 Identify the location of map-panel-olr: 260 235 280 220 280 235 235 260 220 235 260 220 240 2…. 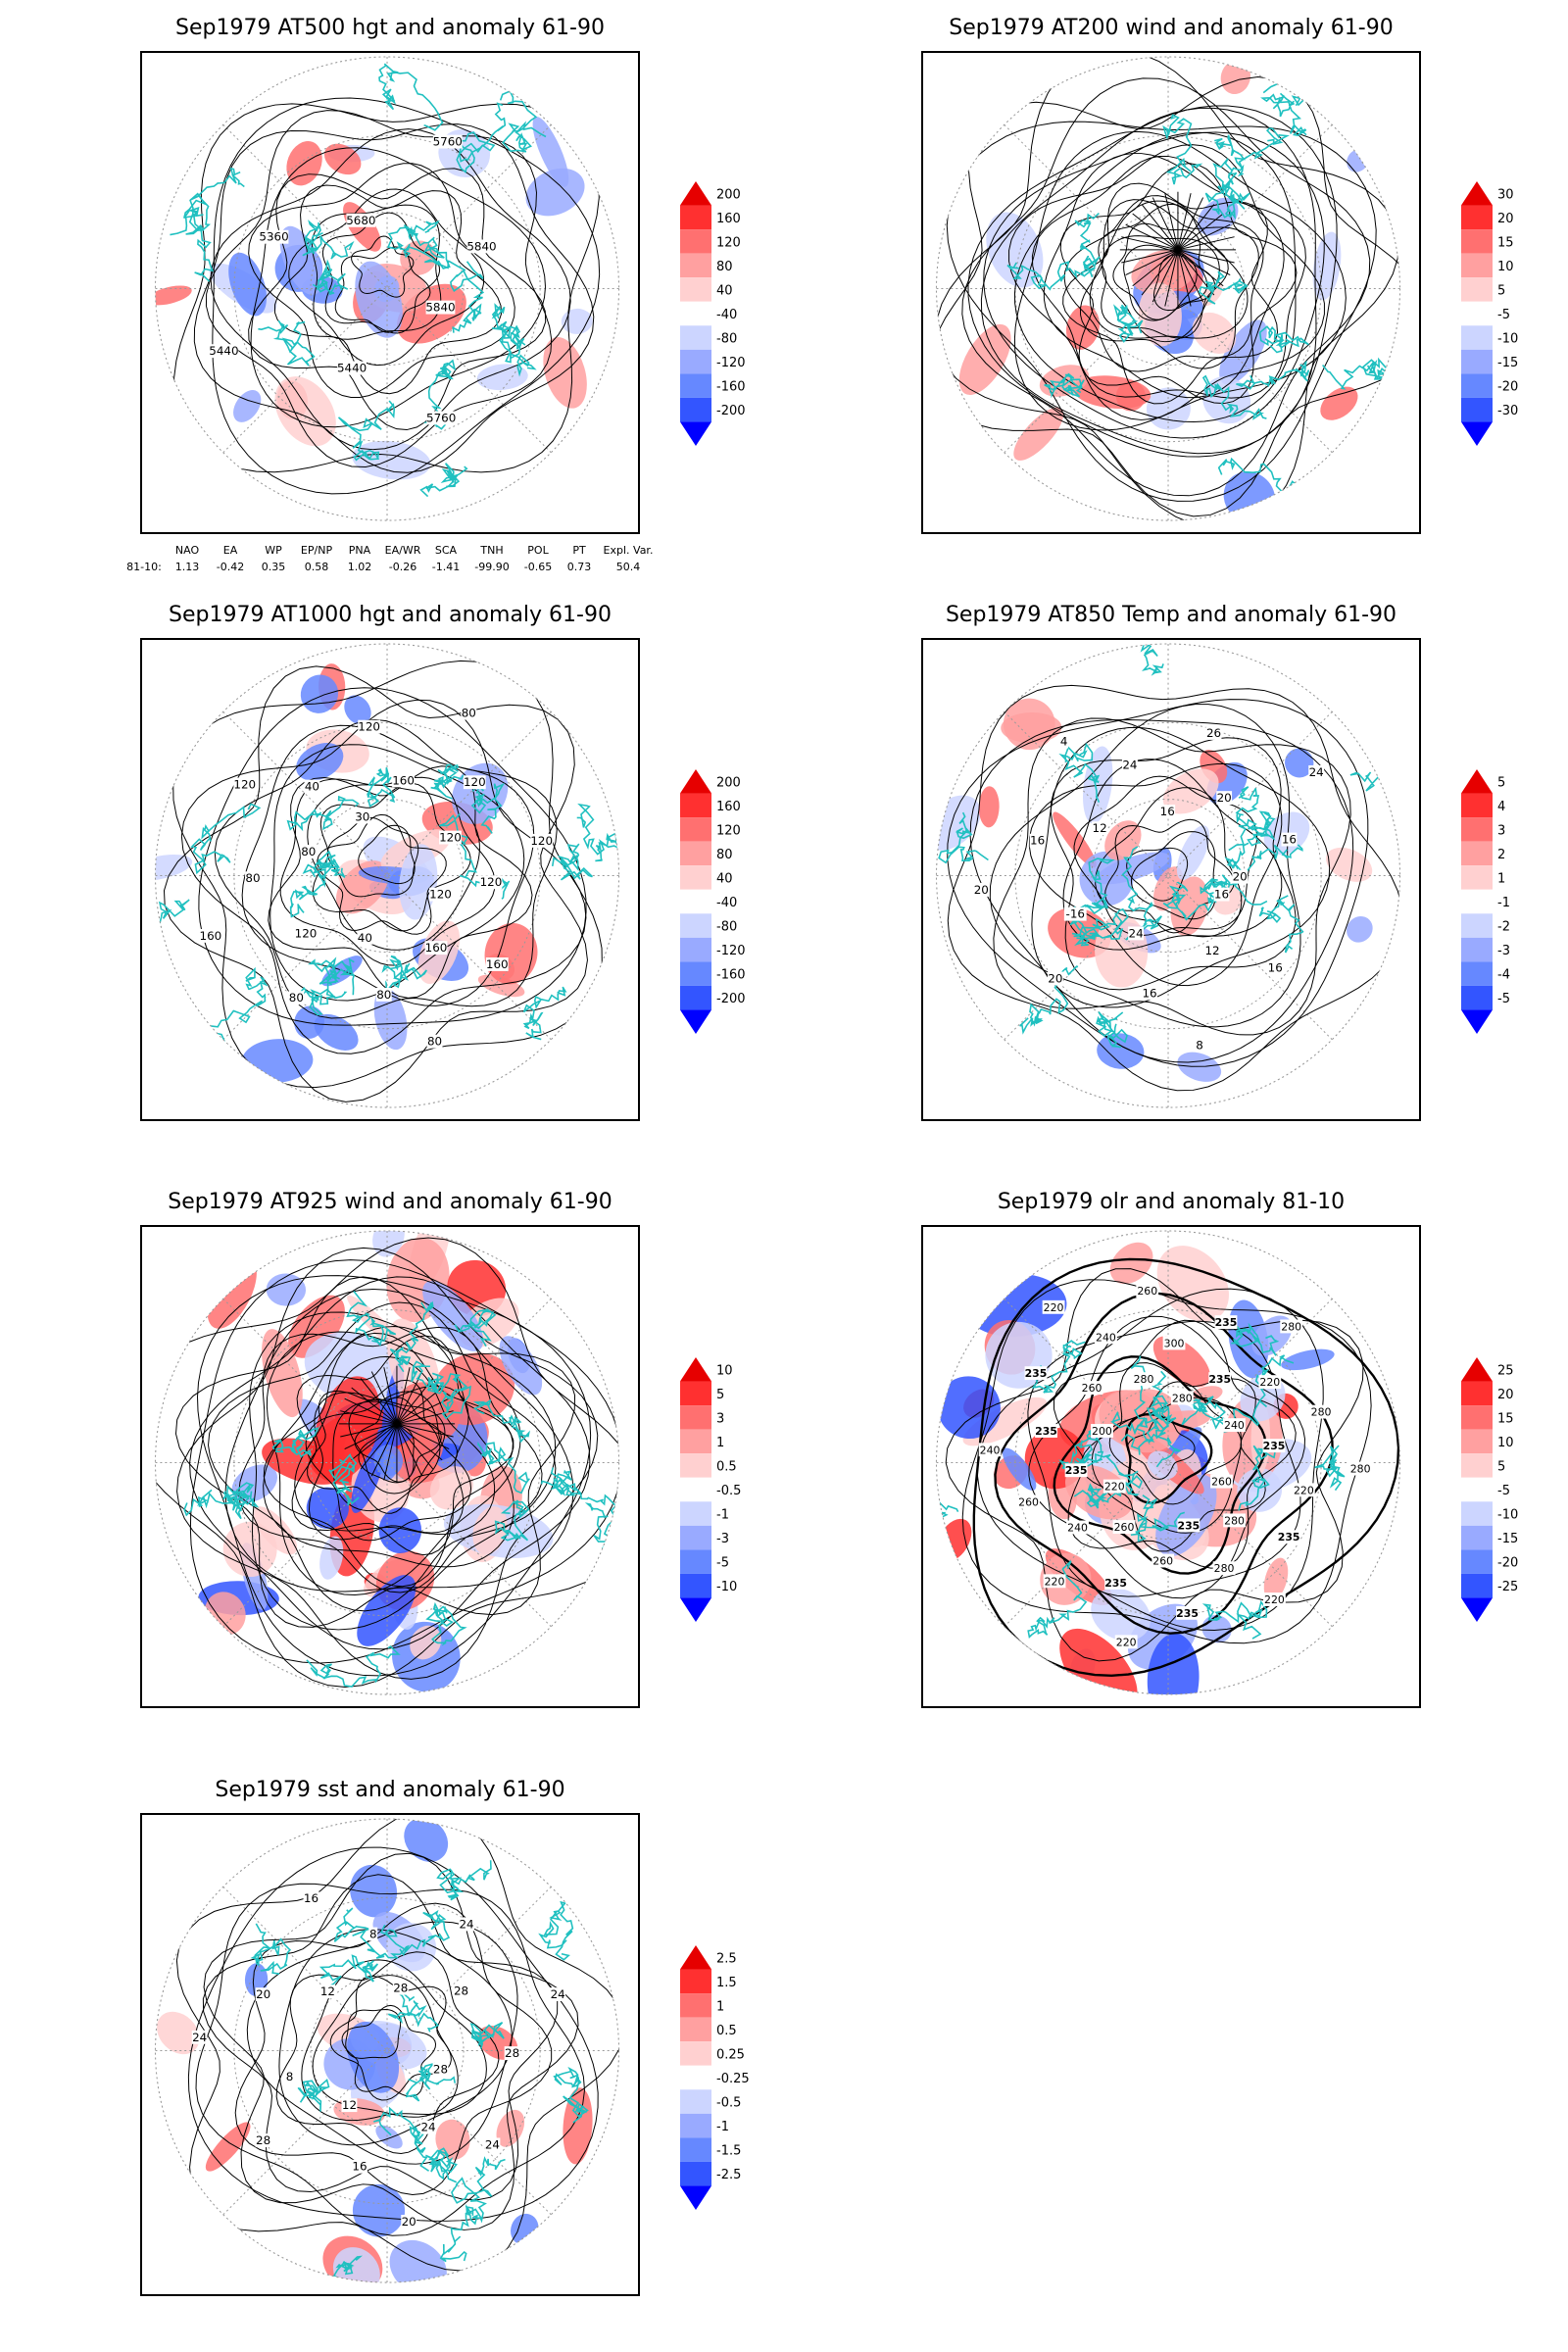
(1171, 1466).